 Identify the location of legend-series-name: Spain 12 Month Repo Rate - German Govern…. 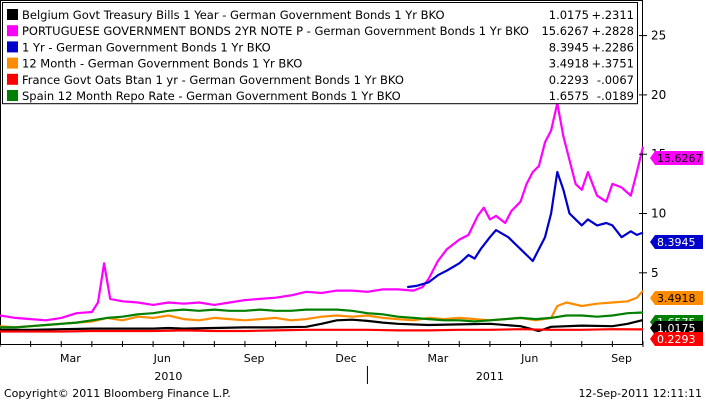
(211, 96).